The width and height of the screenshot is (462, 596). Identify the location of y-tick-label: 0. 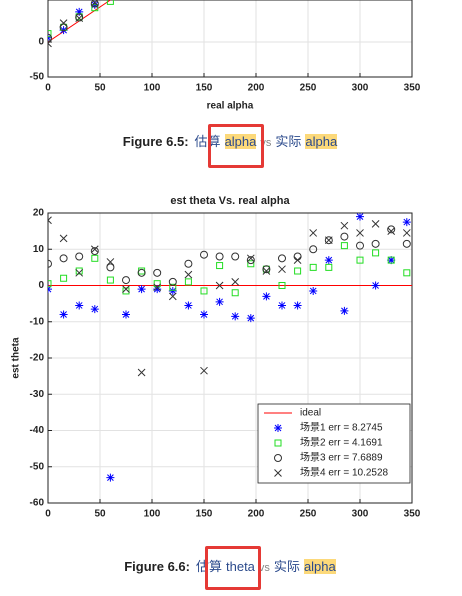
(41, 42).